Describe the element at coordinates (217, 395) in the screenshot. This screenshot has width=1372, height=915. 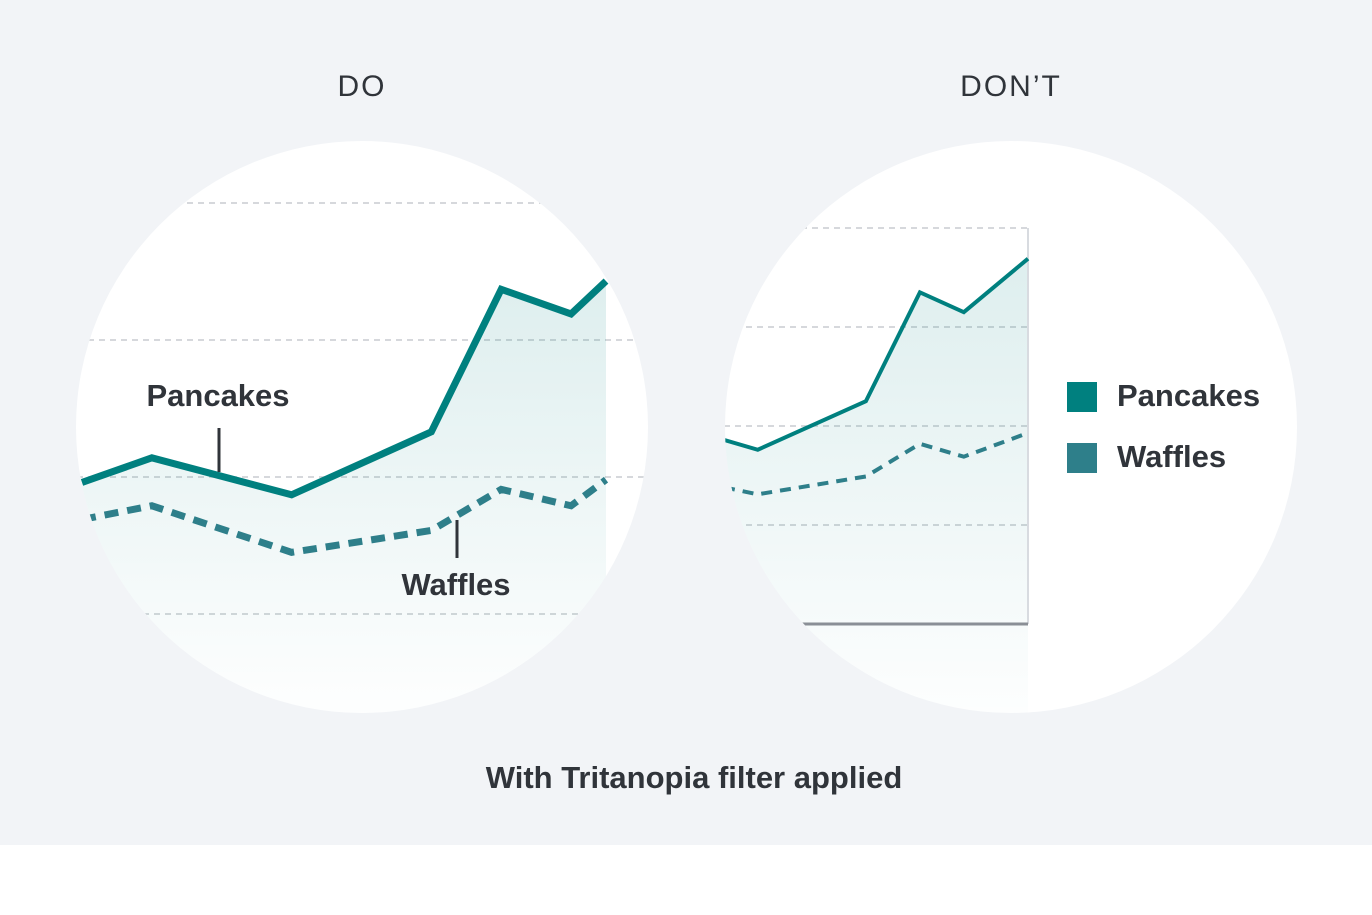
I see `series-label: Pancakes` at that location.